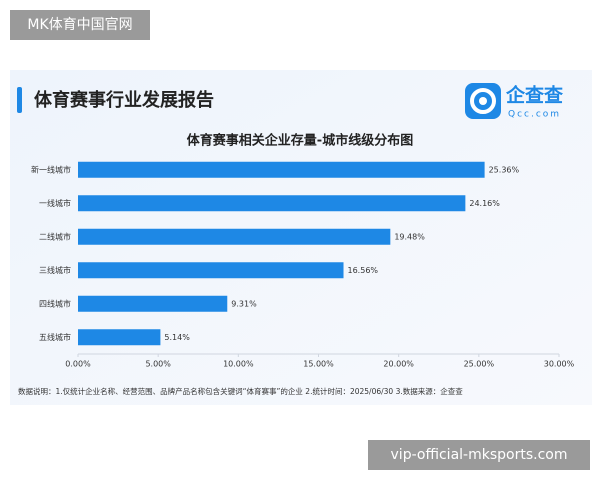 This screenshot has width=600, height=480. What do you see at coordinates (78, 364) in the screenshot?
I see `x-tick-label: 0.00%` at bounding box center [78, 364].